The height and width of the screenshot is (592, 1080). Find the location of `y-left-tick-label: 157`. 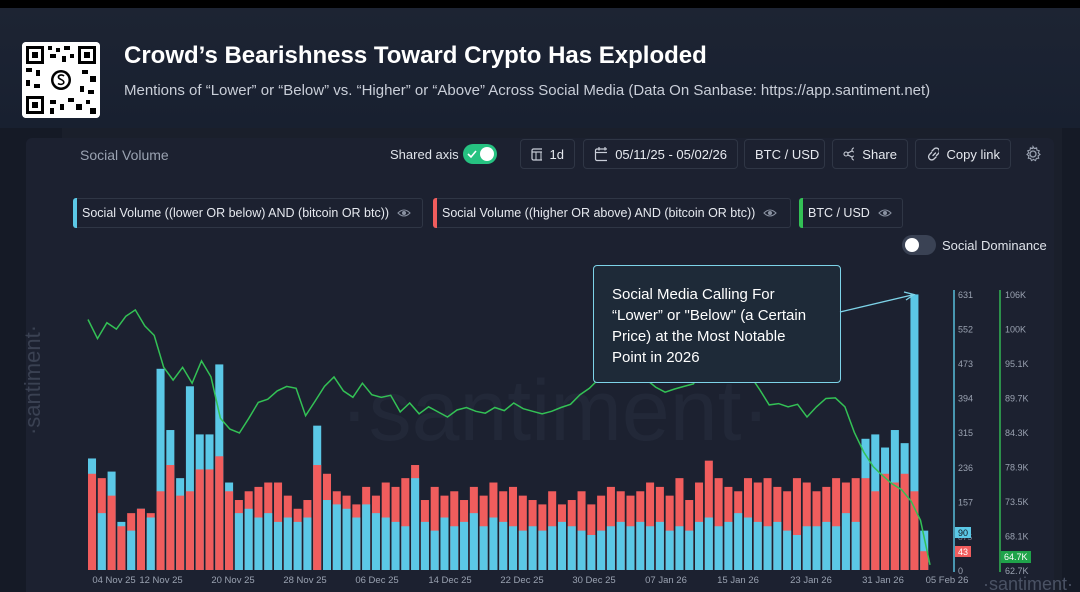

y-left-tick-label: 157 is located at coordinates (965, 502).